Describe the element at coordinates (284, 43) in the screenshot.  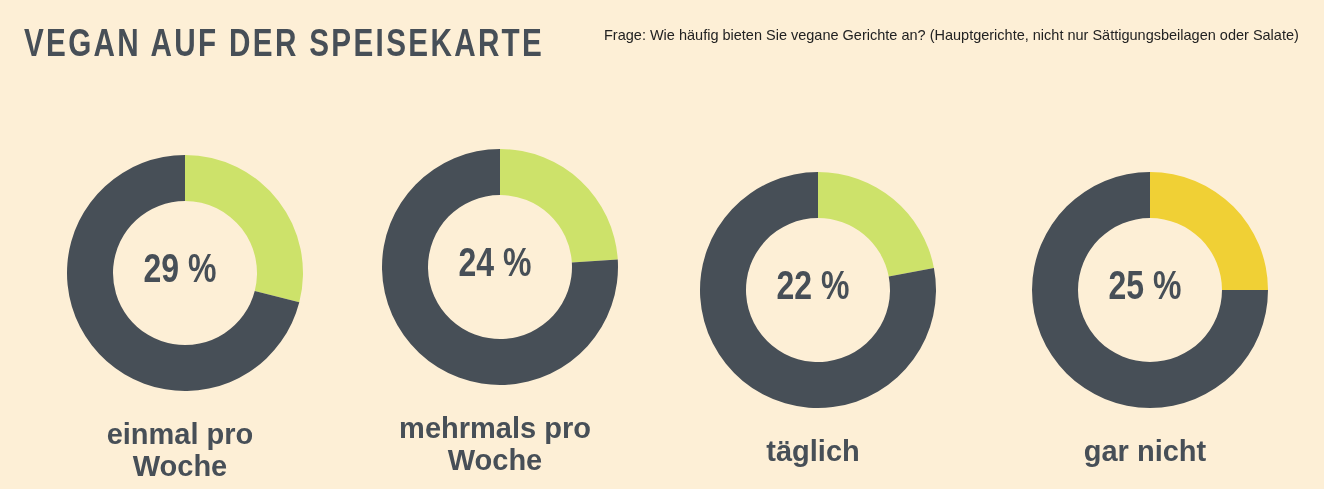
I see `text: VEGAN AUF DER SPEISEKARTE` at that location.